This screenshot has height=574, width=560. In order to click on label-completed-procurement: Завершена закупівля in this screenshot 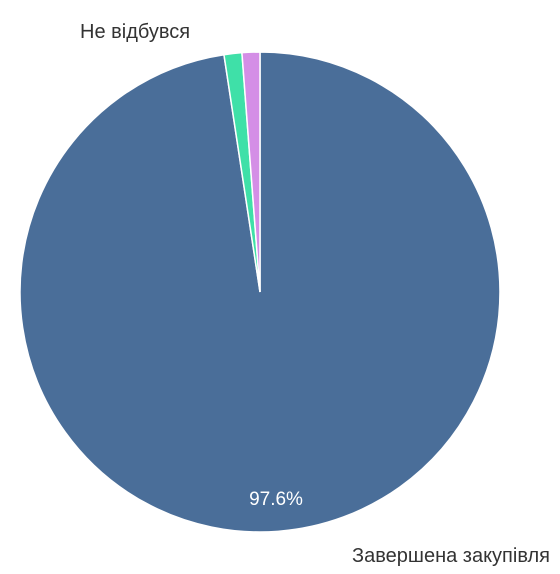, I will do `click(451, 556)`.